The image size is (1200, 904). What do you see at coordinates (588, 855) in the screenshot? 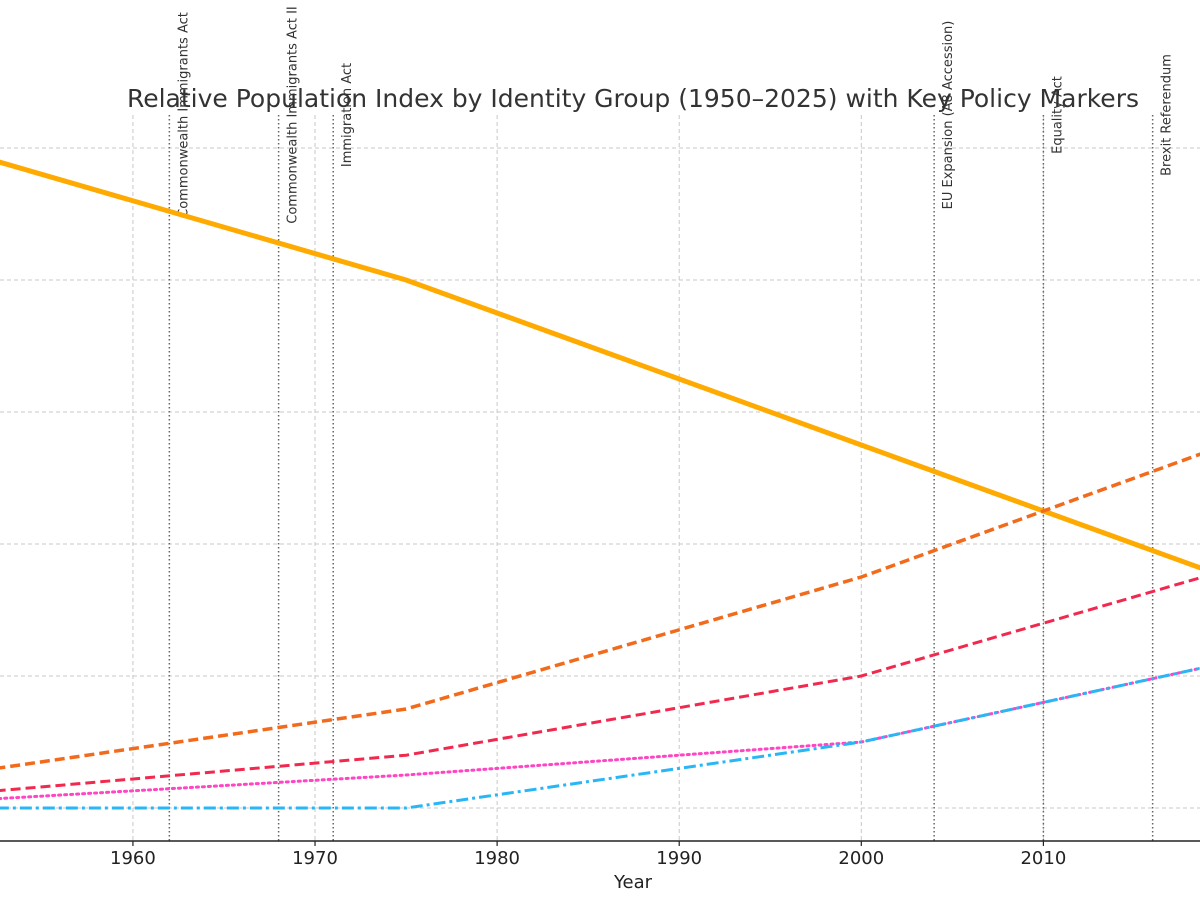
I see `x-ticks: 1960 1970 1980 1990 2000 2010` at bounding box center [588, 855].